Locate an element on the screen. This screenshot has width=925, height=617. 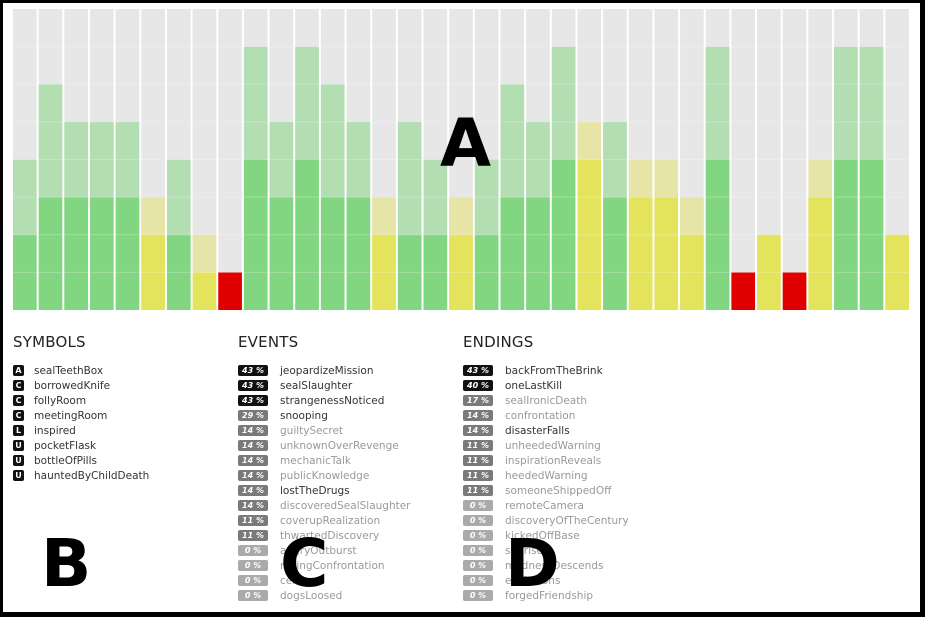
event-item: 11 % thwartedDiscovery is located at coordinates (324, 535).